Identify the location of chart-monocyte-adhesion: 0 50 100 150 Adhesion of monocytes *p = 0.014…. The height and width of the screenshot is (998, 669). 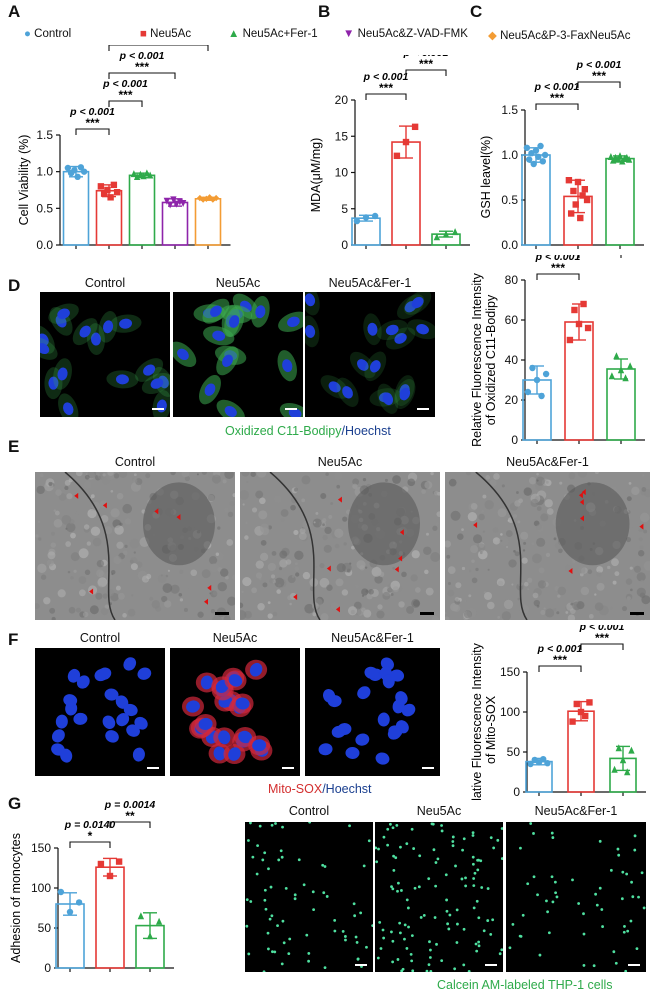
(91, 887).